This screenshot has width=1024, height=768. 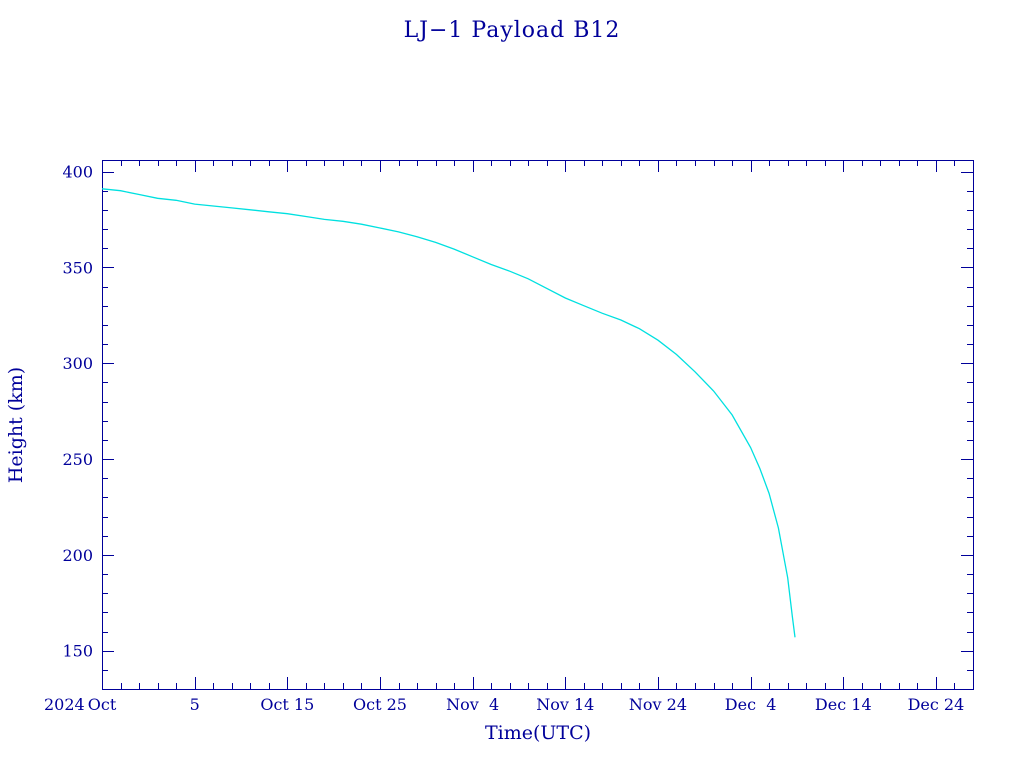 What do you see at coordinates (380, 704) in the screenshot?
I see `x-tick-label: Oct 25` at bounding box center [380, 704].